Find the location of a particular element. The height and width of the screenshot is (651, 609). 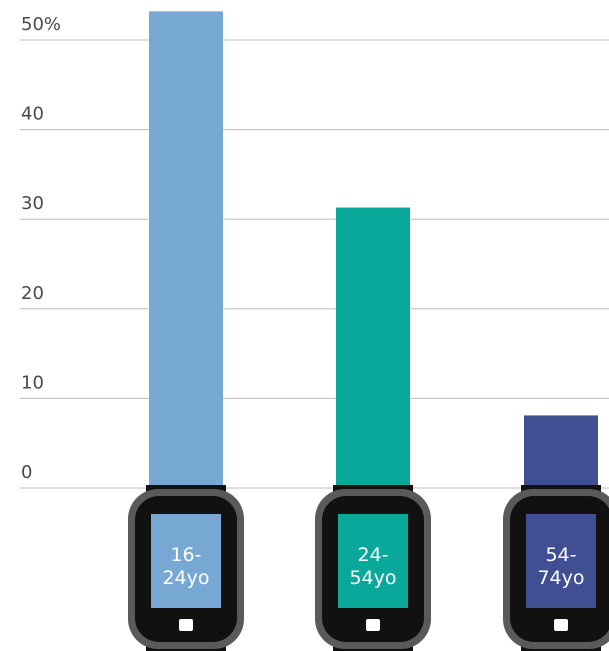

y-tick-label: 20 is located at coordinates (32, 293).